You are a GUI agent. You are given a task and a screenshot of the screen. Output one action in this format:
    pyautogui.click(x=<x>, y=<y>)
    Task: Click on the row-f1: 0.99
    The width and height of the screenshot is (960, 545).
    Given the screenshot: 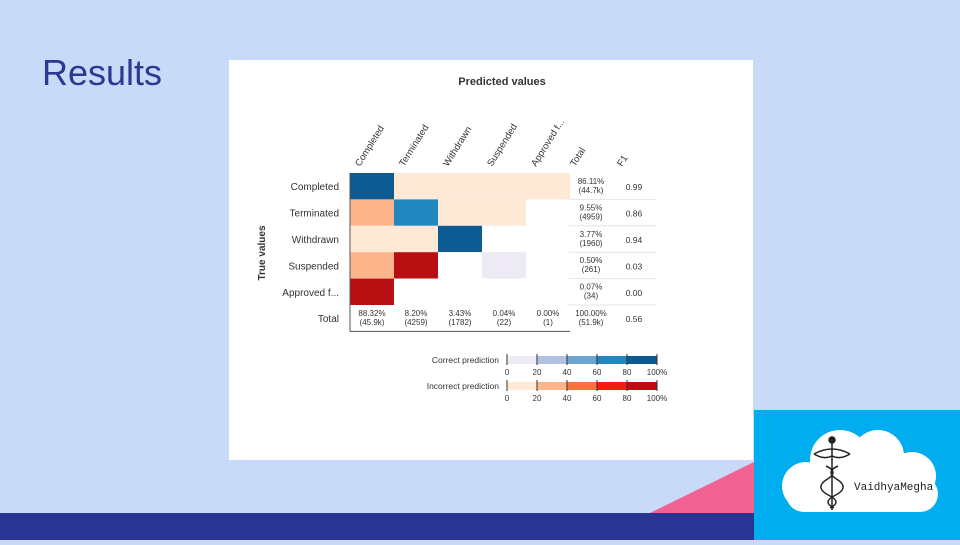 What is the action you would take?
    pyautogui.click(x=634, y=187)
    